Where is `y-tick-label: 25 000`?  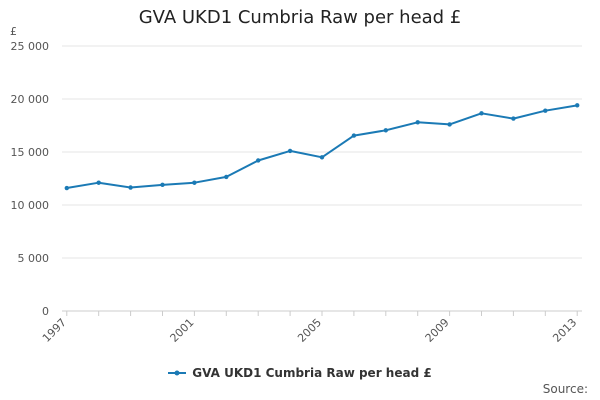 y-tick-label: 25 000 is located at coordinates (30, 46).